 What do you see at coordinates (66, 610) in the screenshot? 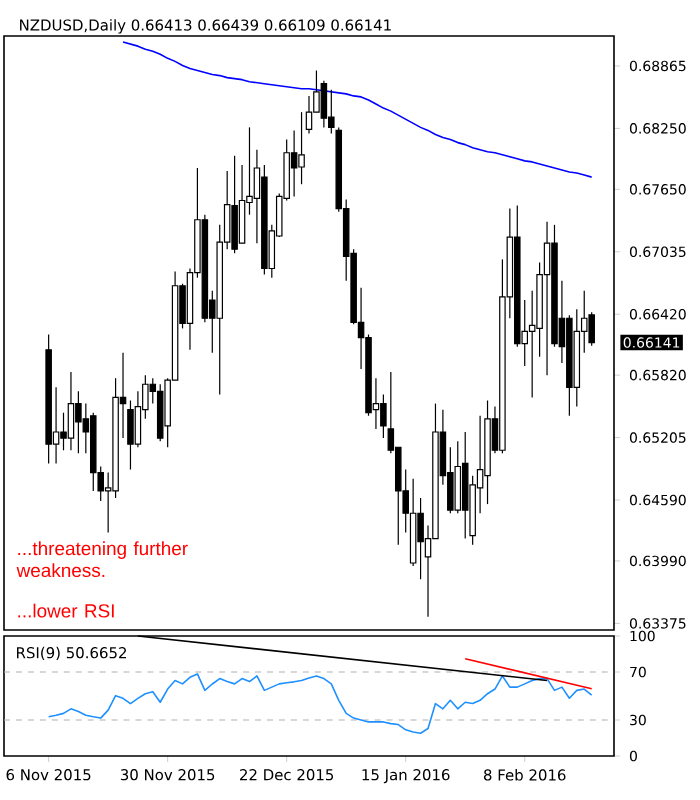
I see `annotation: ...lower RSI` at bounding box center [66, 610].